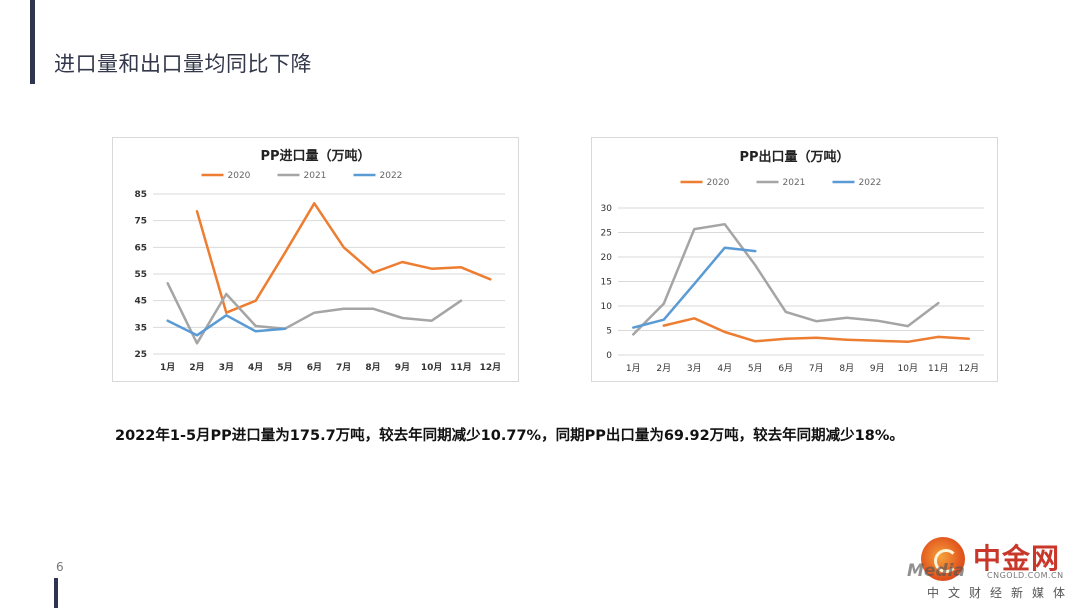  I want to click on y-tick-label: 15, so click(606, 283).